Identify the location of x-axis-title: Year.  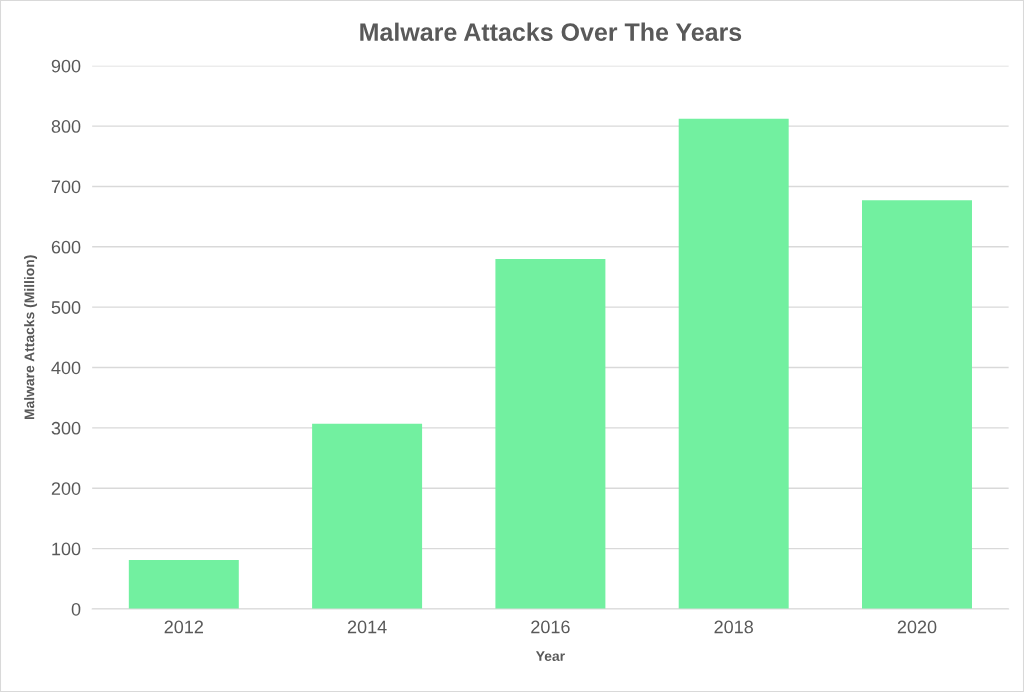
(550, 656).